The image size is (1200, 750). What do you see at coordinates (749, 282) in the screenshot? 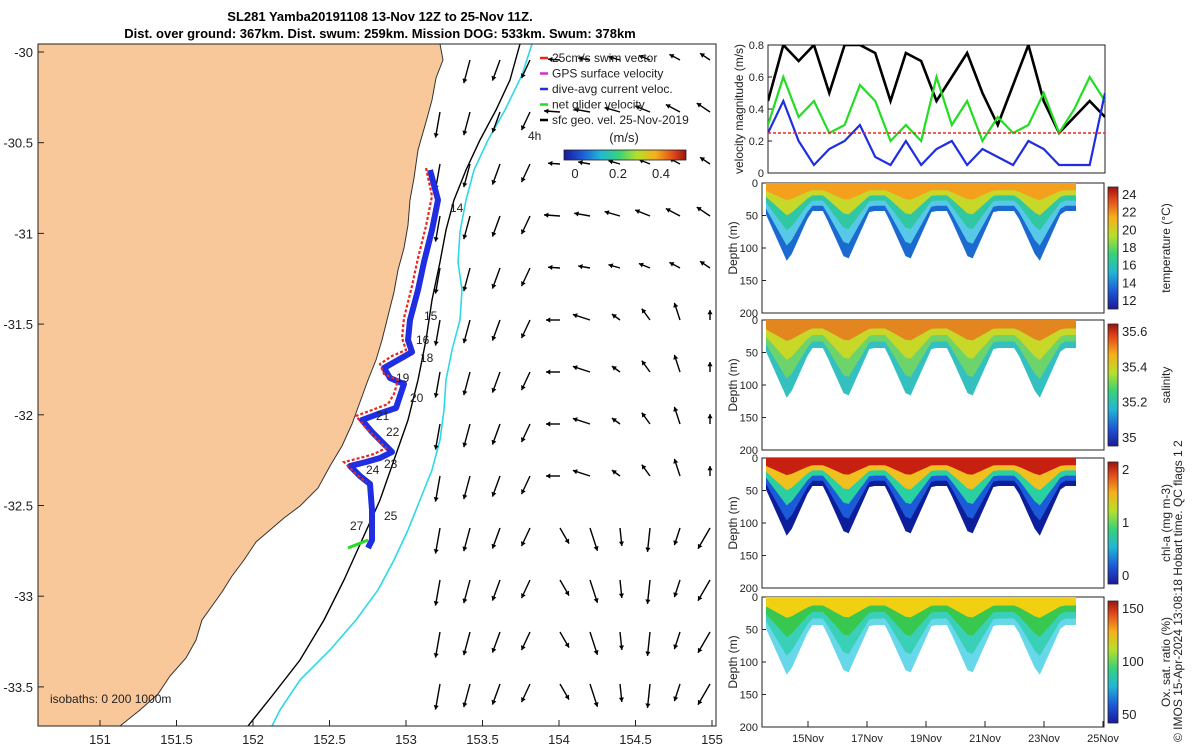
I see `profile-ytick-label: 150` at bounding box center [749, 282].